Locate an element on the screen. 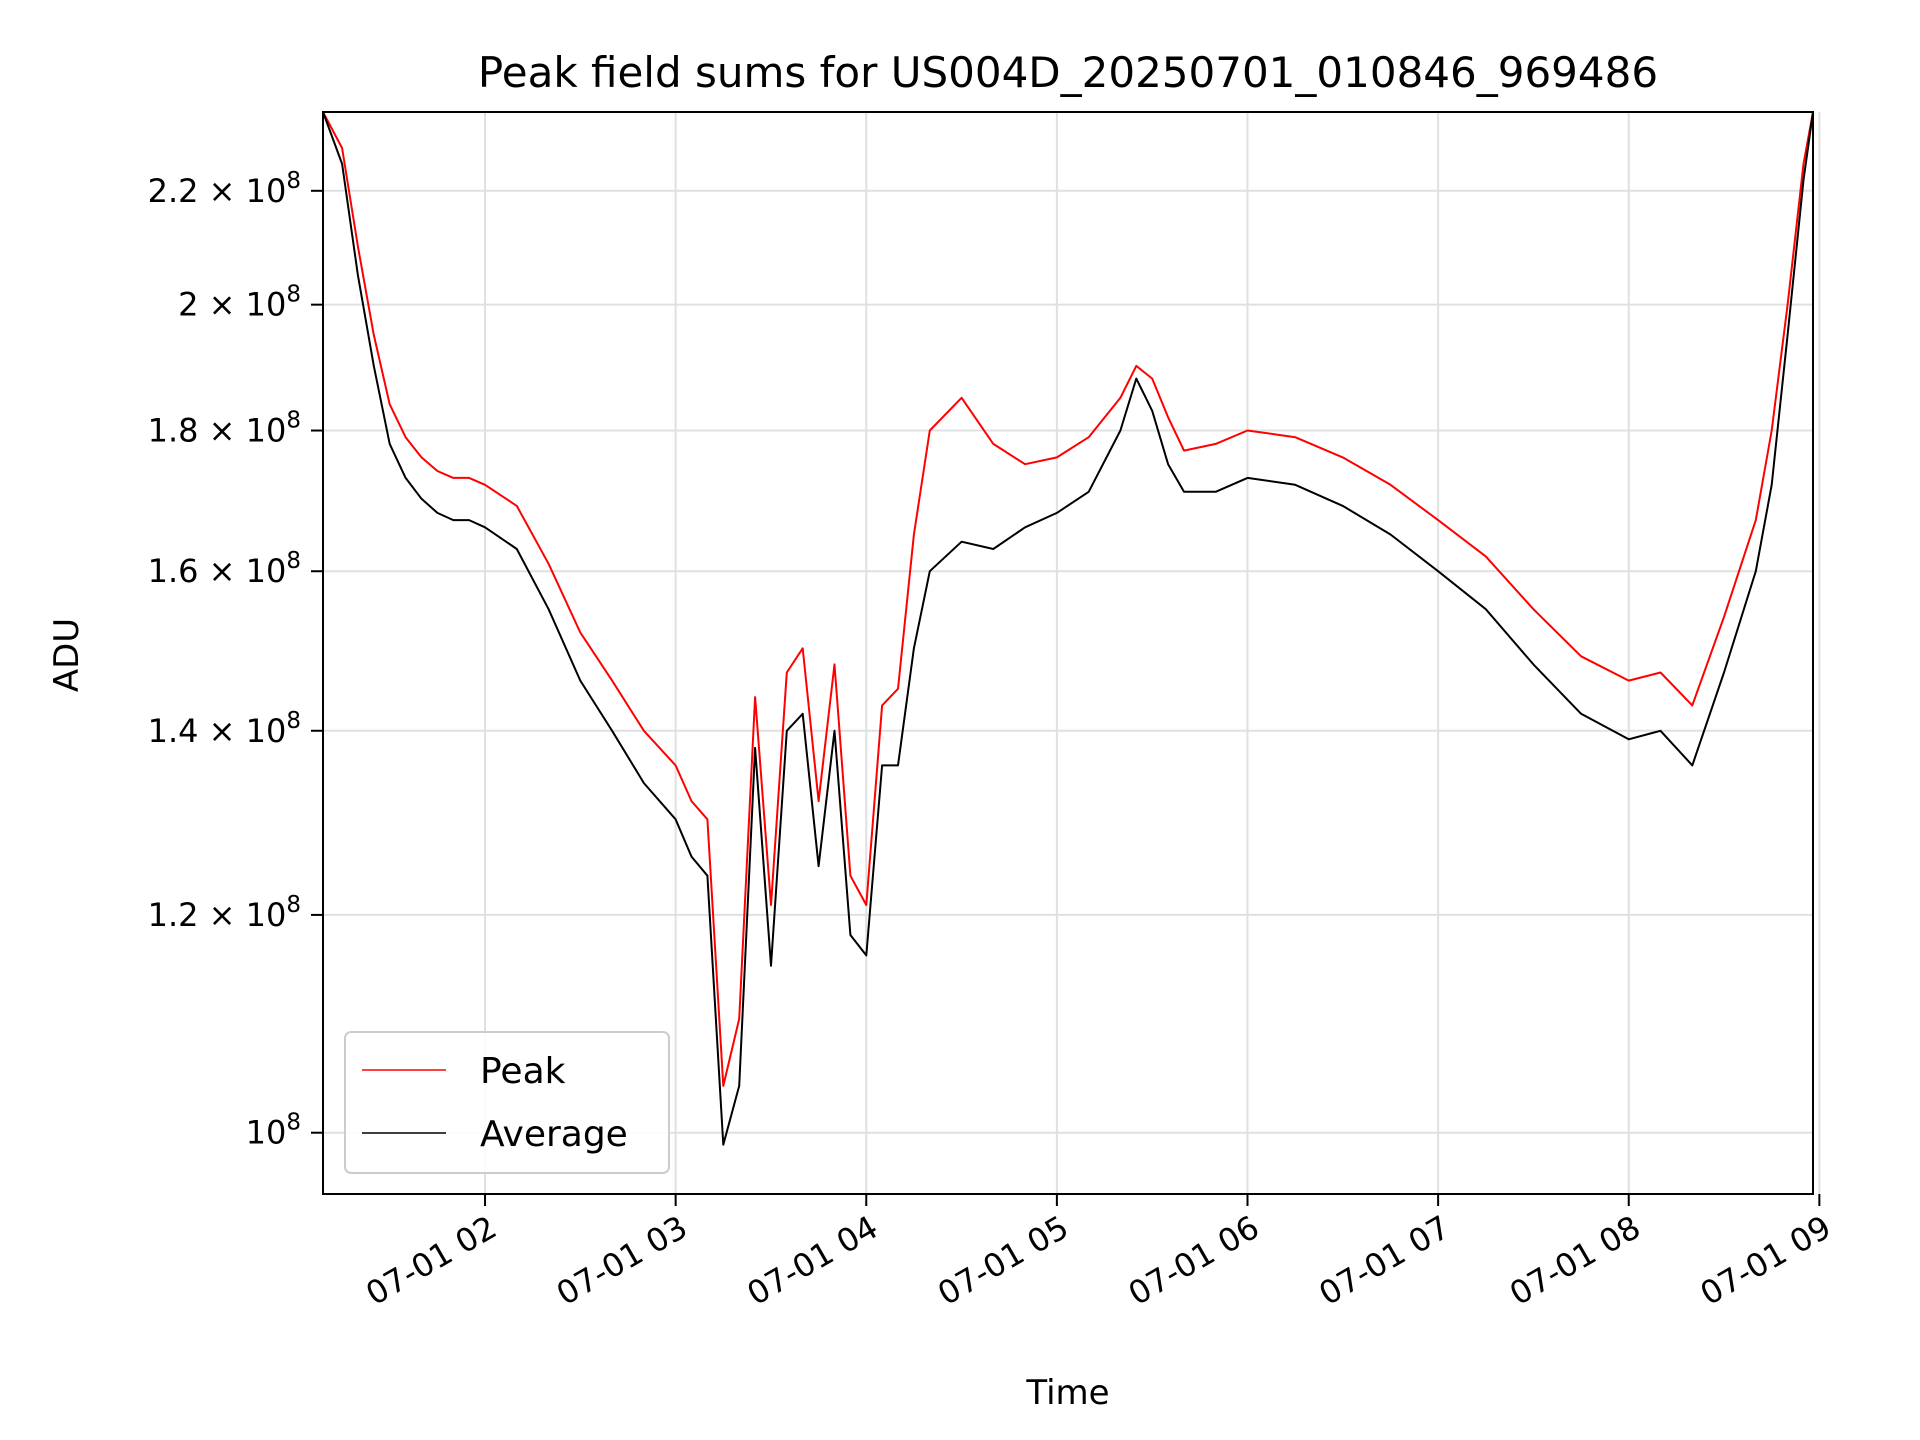  y-tick-mantissa: 2 × 10 is located at coordinates (232, 305).